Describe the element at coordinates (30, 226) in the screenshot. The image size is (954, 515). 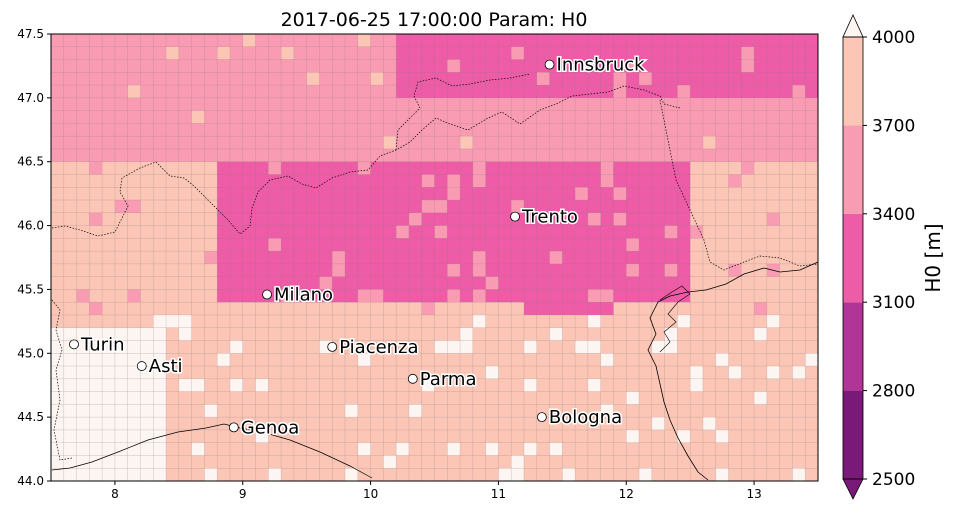
I see `y-tick-label: 46.0` at that location.